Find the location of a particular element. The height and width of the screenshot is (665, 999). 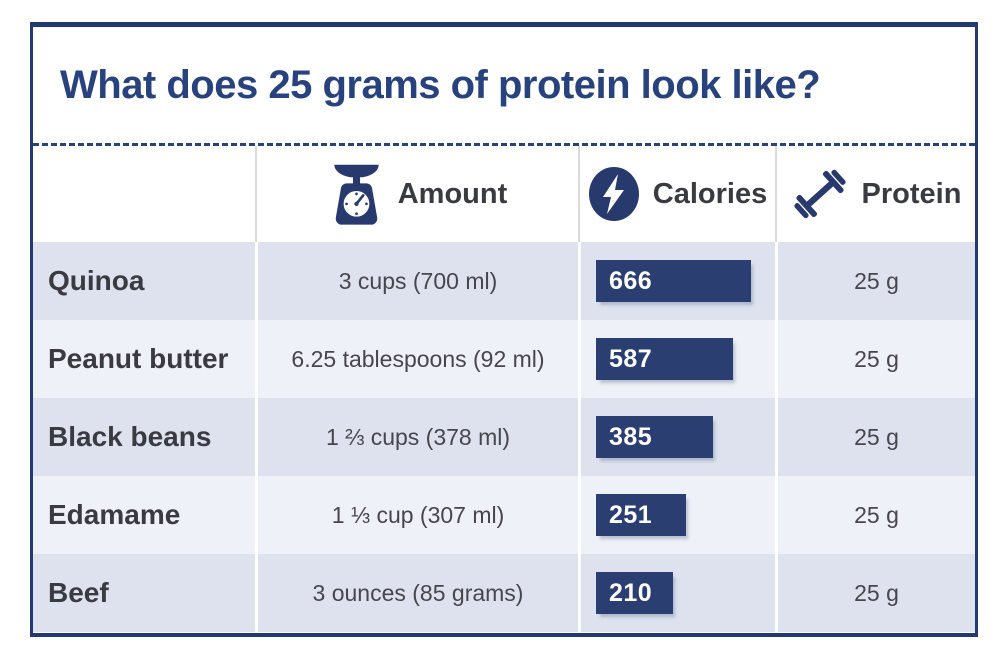

calories-cell: 666 is located at coordinates (676, 281).